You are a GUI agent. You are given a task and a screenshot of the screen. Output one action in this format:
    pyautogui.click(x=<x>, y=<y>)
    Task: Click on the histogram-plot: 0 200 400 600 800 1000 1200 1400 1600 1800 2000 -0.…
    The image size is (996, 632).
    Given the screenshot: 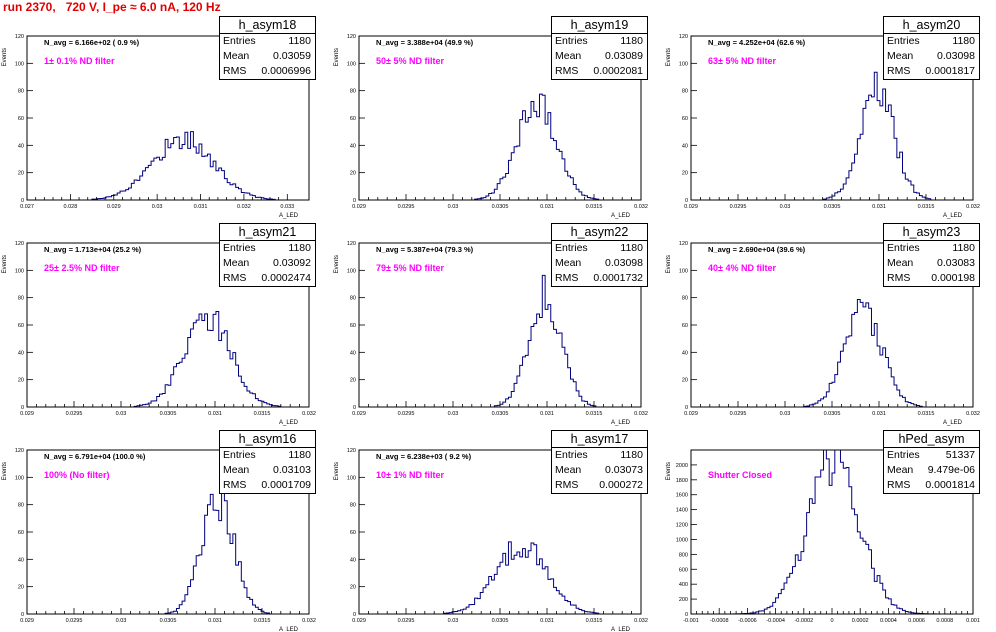 What is the action you would take?
    pyautogui.click(x=823, y=536)
    